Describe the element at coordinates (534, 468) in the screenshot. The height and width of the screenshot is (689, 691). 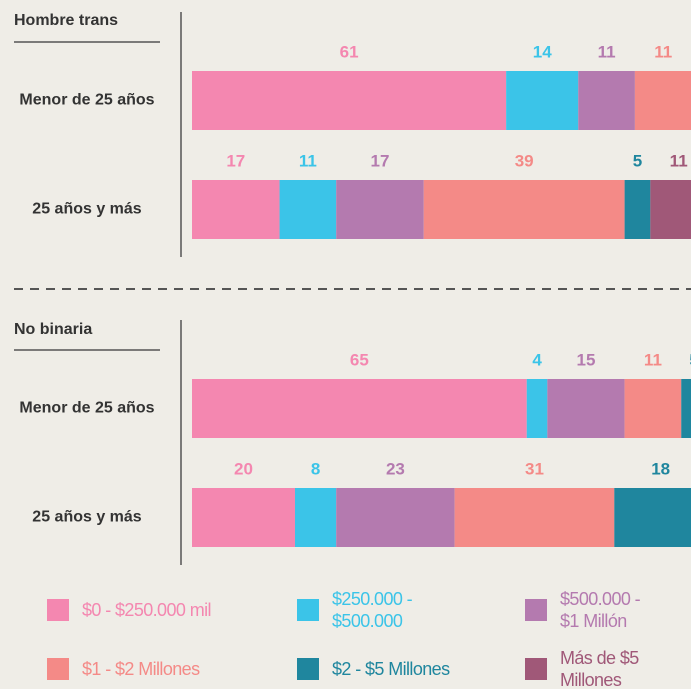
I see `value-label: 31` at that location.